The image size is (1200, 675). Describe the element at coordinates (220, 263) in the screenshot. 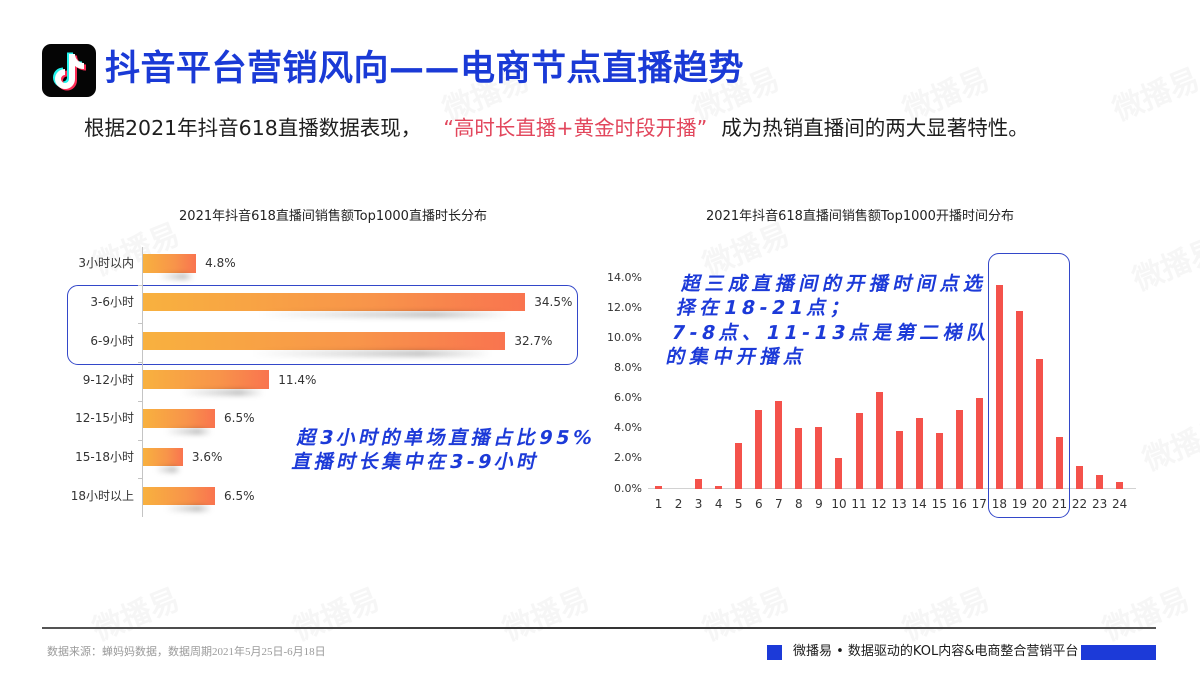

I see `duration-value-label: 4.8%` at that location.